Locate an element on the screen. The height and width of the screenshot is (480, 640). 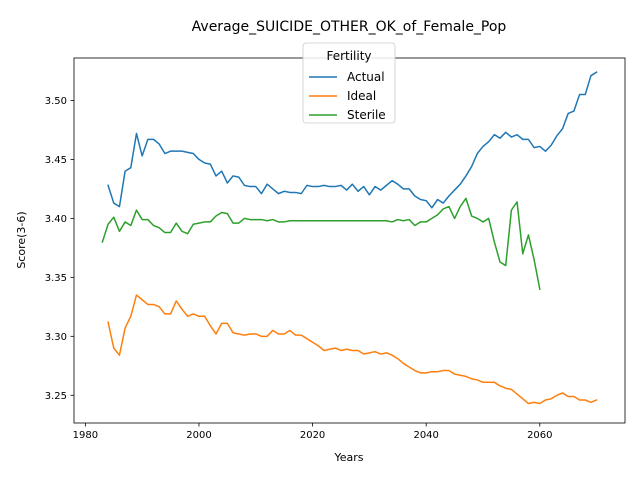
y-tick-label: 3.25 is located at coordinates (56, 396).